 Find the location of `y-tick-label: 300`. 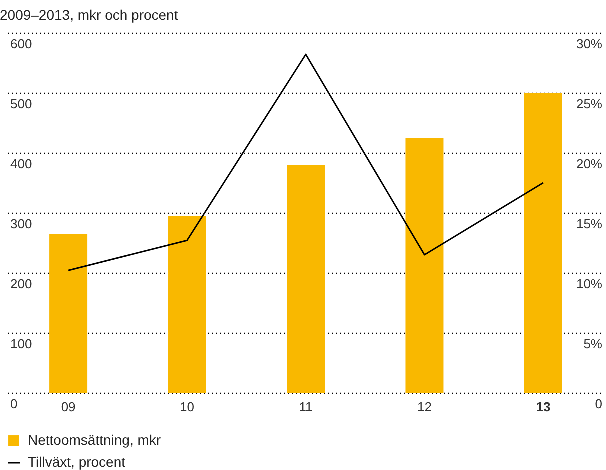

y-tick-label: 300 is located at coordinates (21, 224).